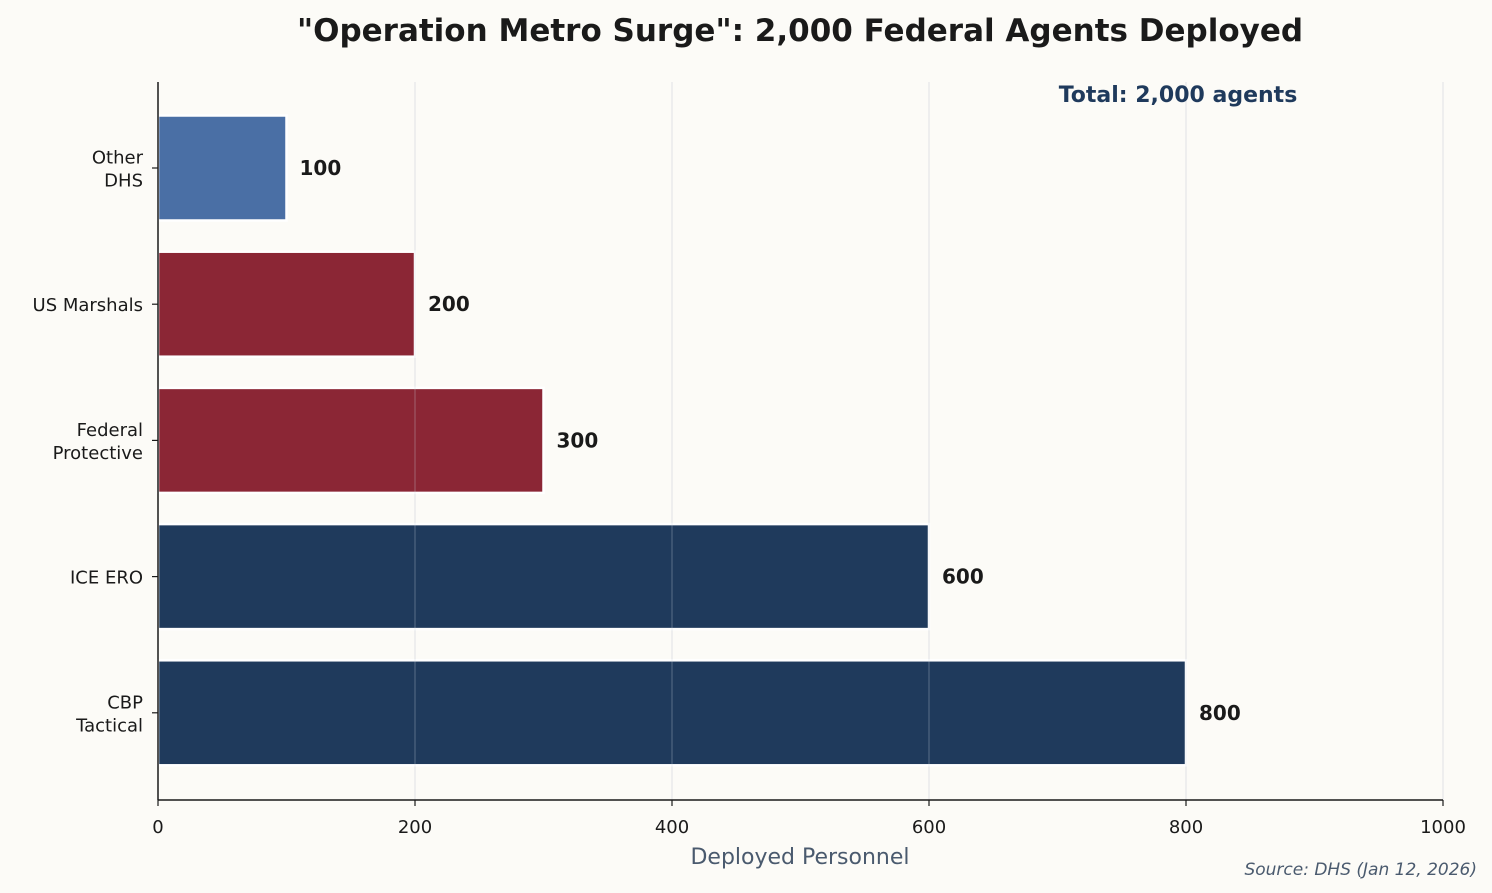 The height and width of the screenshot is (893, 1492). I want to click on data-label: 300, so click(578, 440).